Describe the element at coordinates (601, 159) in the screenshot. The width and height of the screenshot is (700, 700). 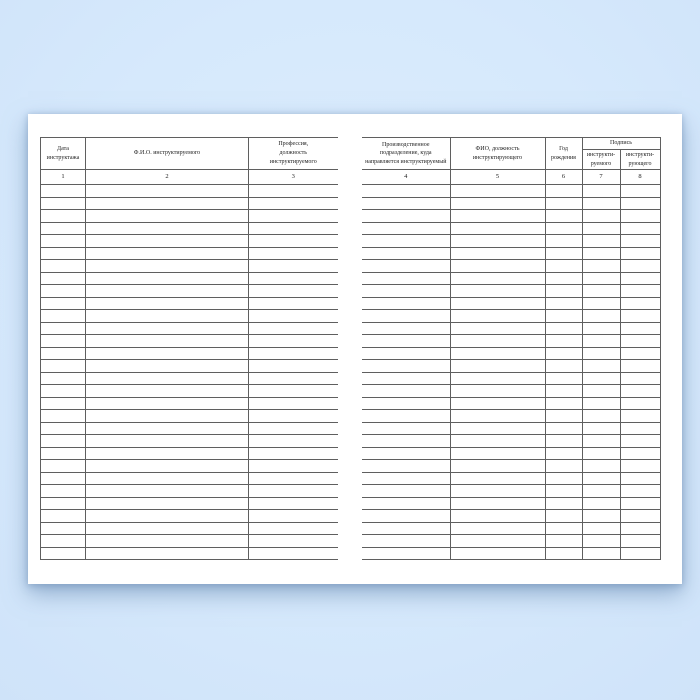
I see `header-signature-instructed: инструкти- руемого` at that location.